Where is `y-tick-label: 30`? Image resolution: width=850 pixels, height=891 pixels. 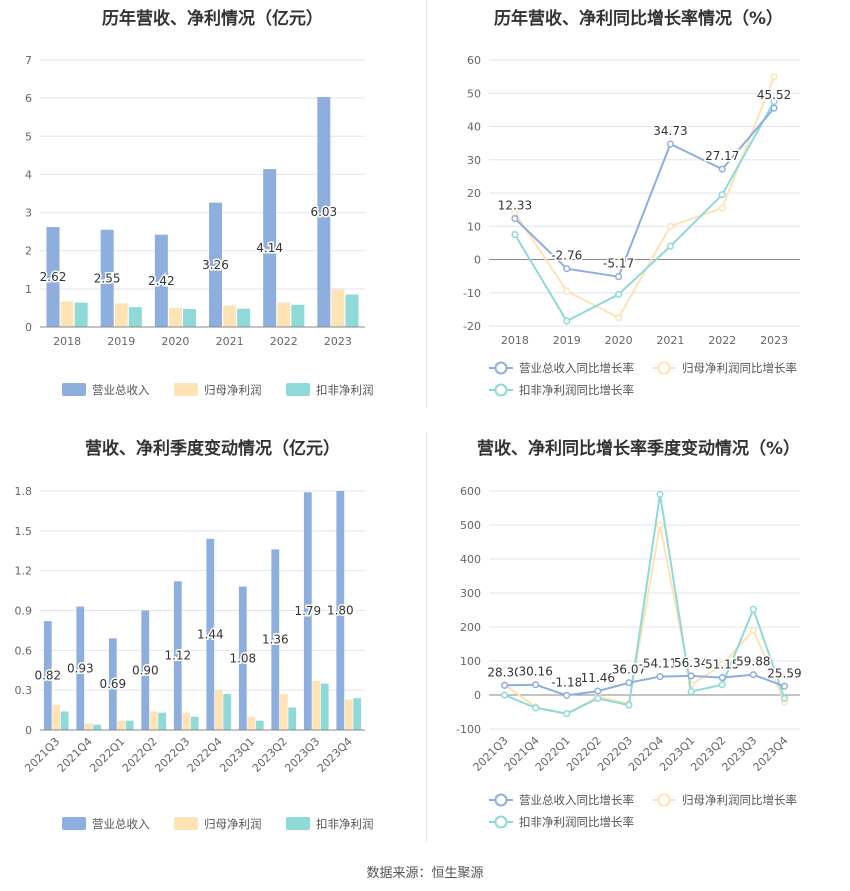
y-tick-label: 30 is located at coordinates (474, 160).